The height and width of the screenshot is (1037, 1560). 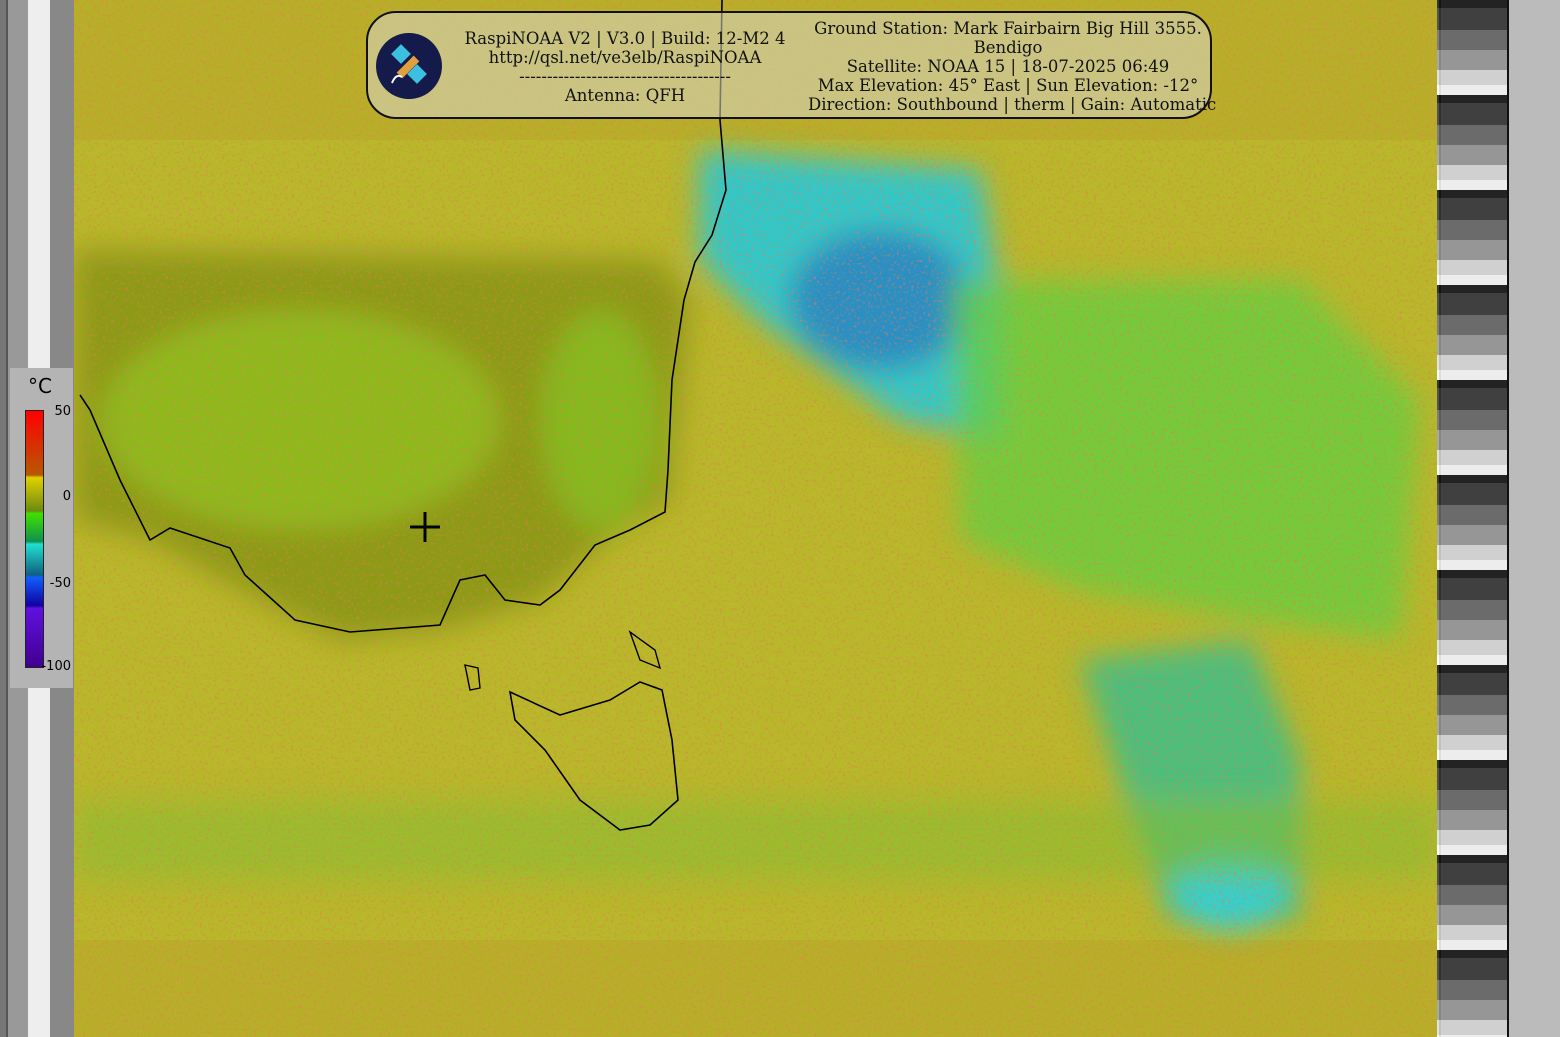 I want to click on temperature-legend: °C 50 0 -50 -100, so click(x=41, y=528).